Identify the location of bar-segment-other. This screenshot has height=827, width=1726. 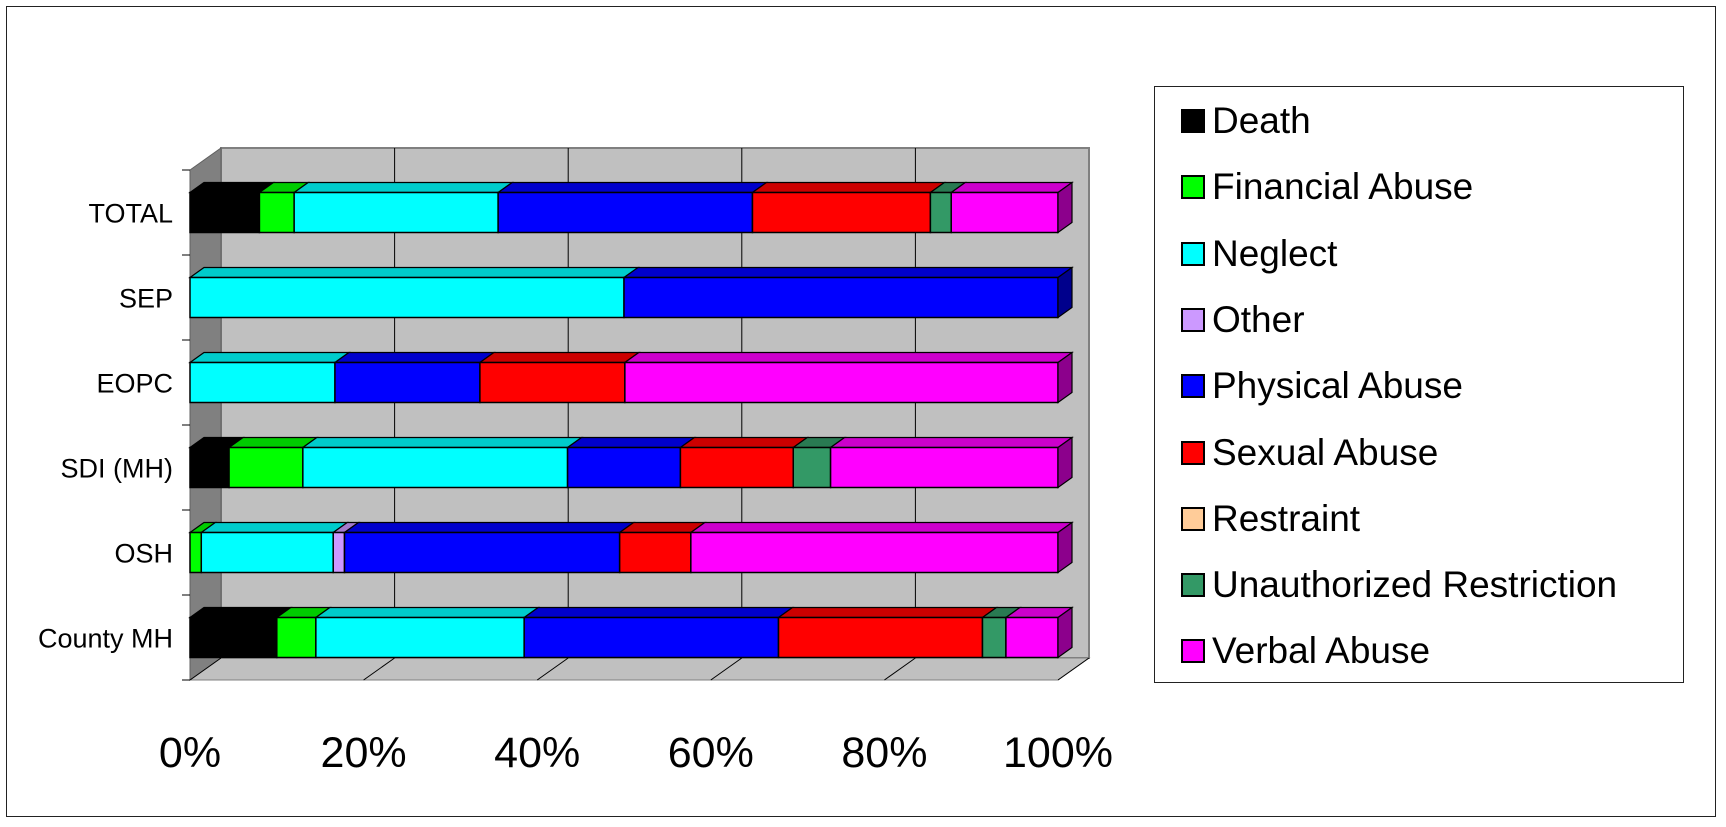
(339, 552).